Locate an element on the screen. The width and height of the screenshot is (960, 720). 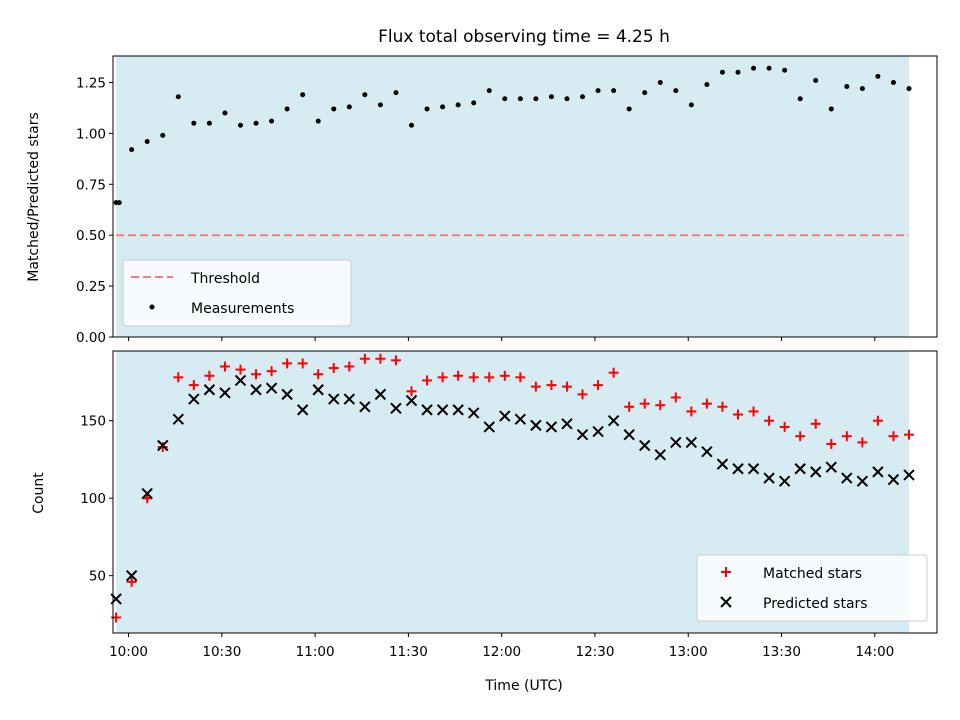
predicted-stars-legend-label: Predicted stars is located at coordinates (815, 604).